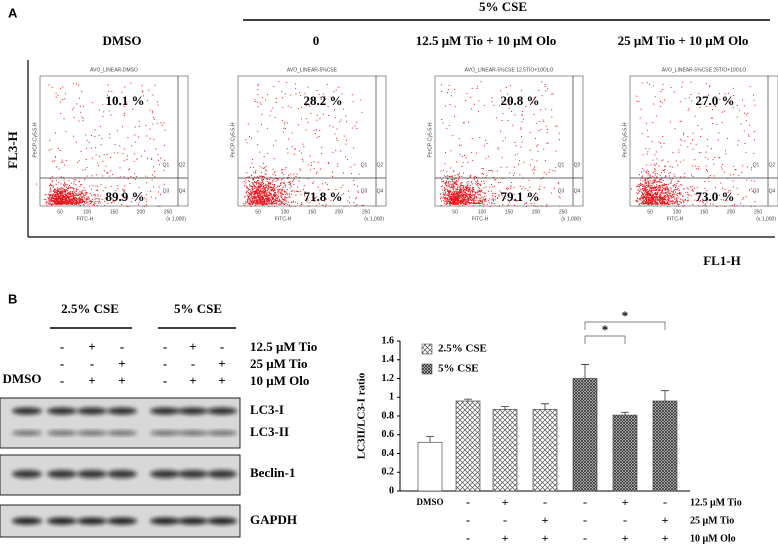 The height and width of the screenshot is (549, 778). I want to click on y-tick-label: 1.2, so click(388, 378).